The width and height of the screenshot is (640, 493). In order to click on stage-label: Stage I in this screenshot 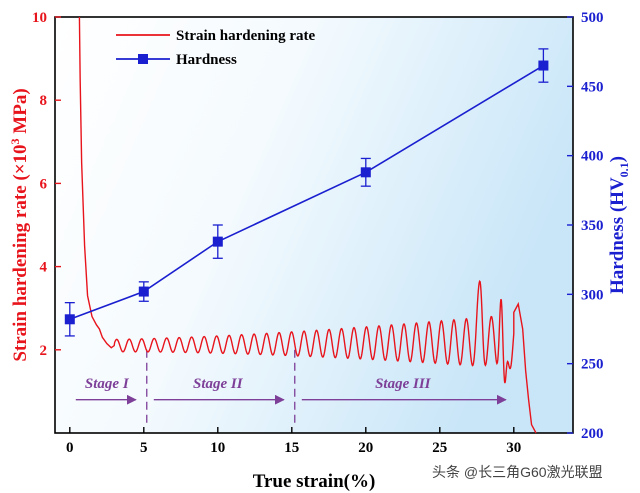, I will do `click(107, 384)`.